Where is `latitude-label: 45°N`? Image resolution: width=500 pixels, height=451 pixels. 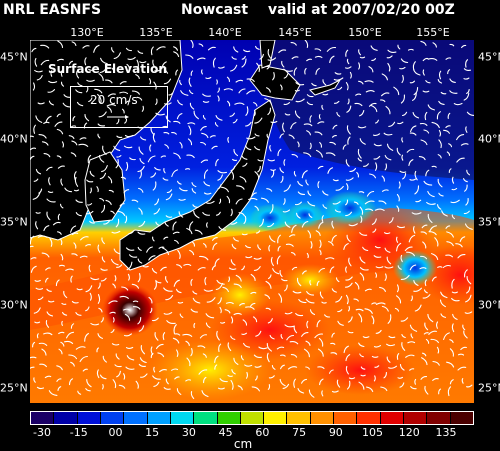 latitude-label: 45°N is located at coordinates (14, 57).